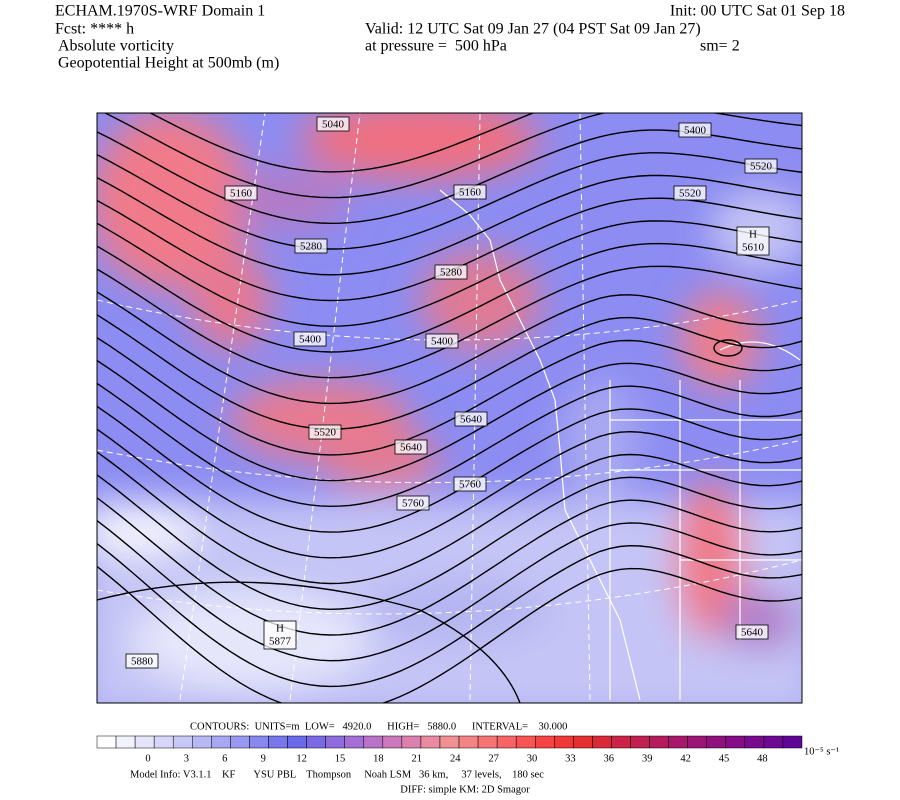  Describe the element at coordinates (465, 789) in the screenshot. I see `diff-info: DIFF: simple KM: 2D Smagor` at that location.